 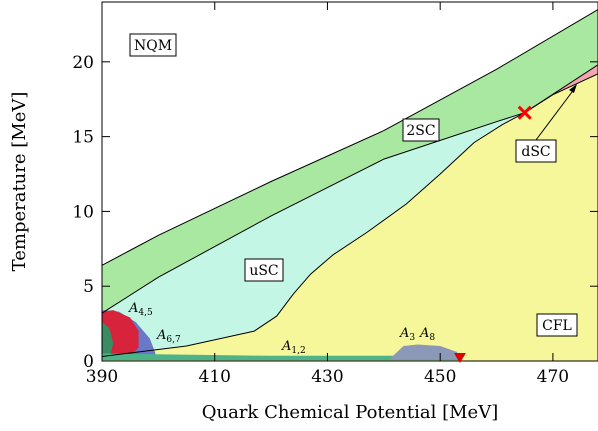 I want to click on label-a67-sub: 6,7, so click(x=173, y=340).